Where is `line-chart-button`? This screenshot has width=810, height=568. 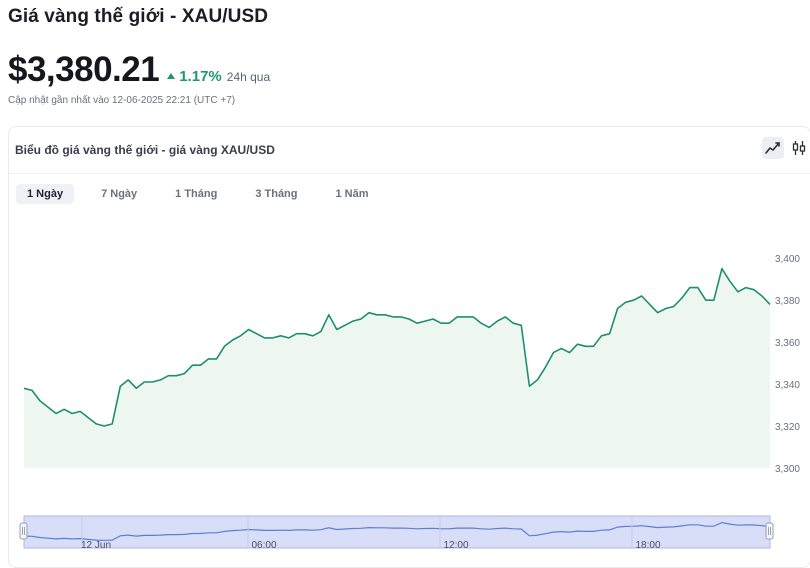
line-chart-button is located at coordinates (773, 148).